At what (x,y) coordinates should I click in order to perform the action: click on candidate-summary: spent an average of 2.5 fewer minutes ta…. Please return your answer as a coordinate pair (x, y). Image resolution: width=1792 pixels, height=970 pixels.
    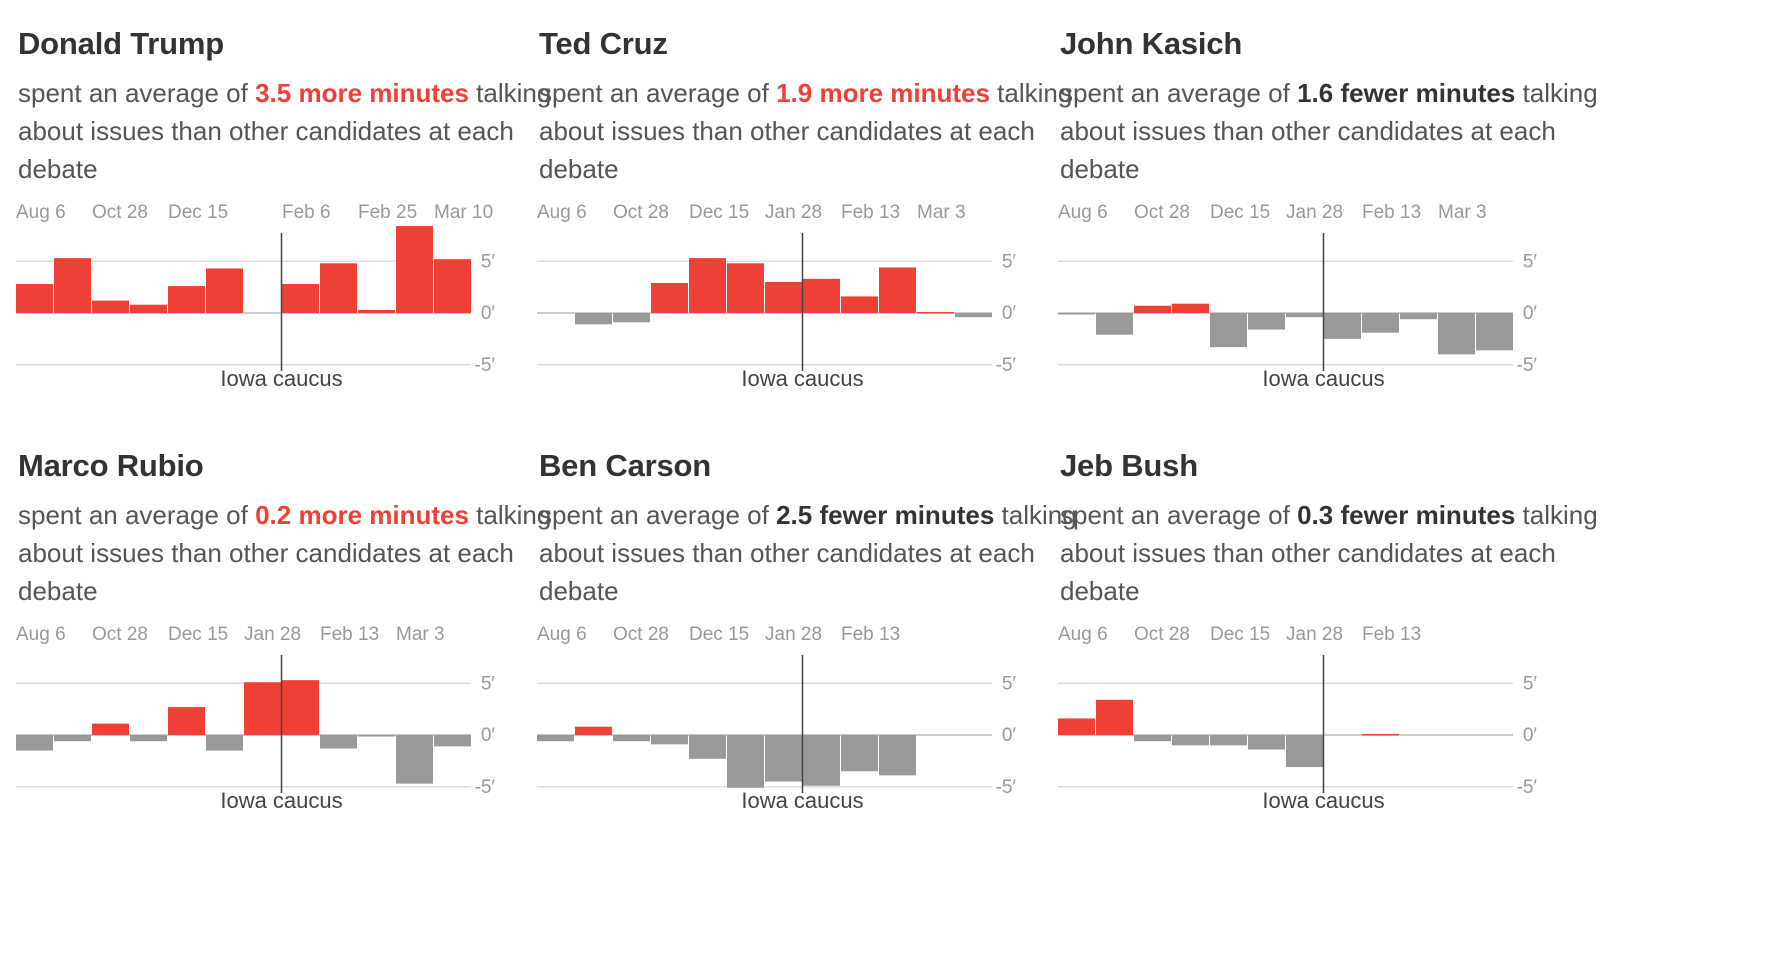
    Looking at the image, I should click on (819, 553).